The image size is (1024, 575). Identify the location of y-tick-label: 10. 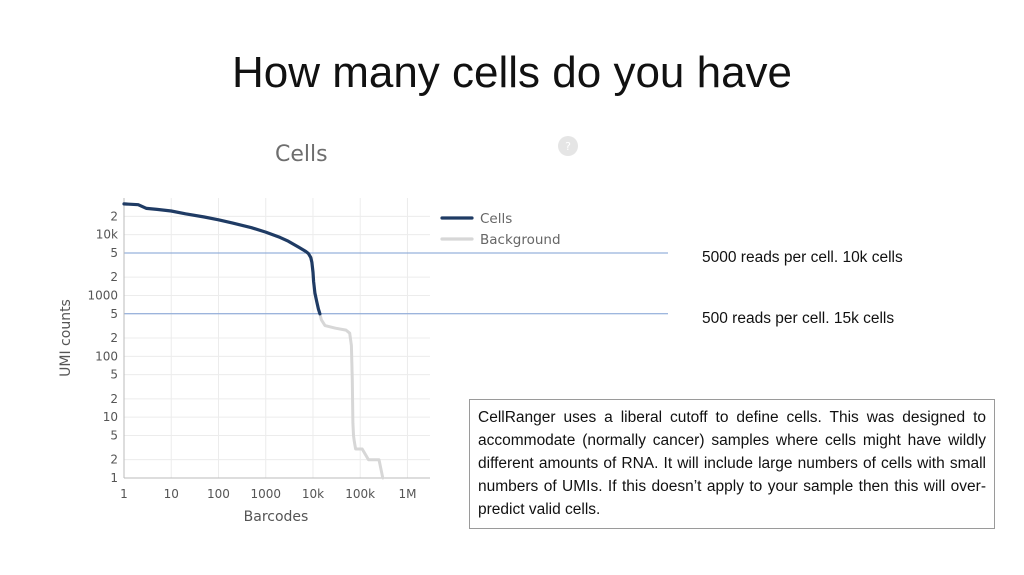
(110, 417).